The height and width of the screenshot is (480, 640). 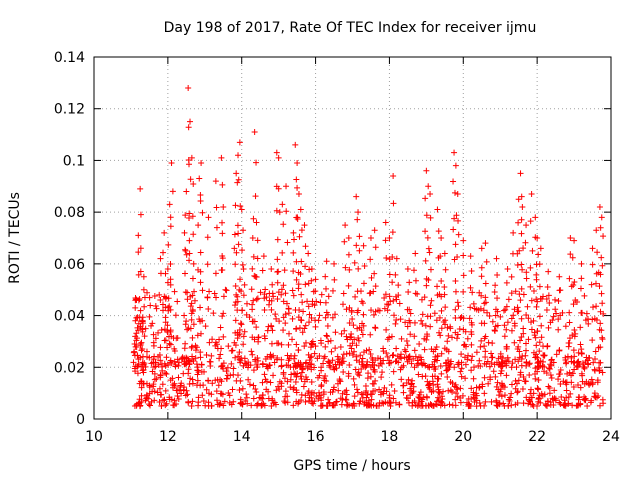 What do you see at coordinates (611, 437) in the screenshot?
I see `x-tick-label: 24` at bounding box center [611, 437].